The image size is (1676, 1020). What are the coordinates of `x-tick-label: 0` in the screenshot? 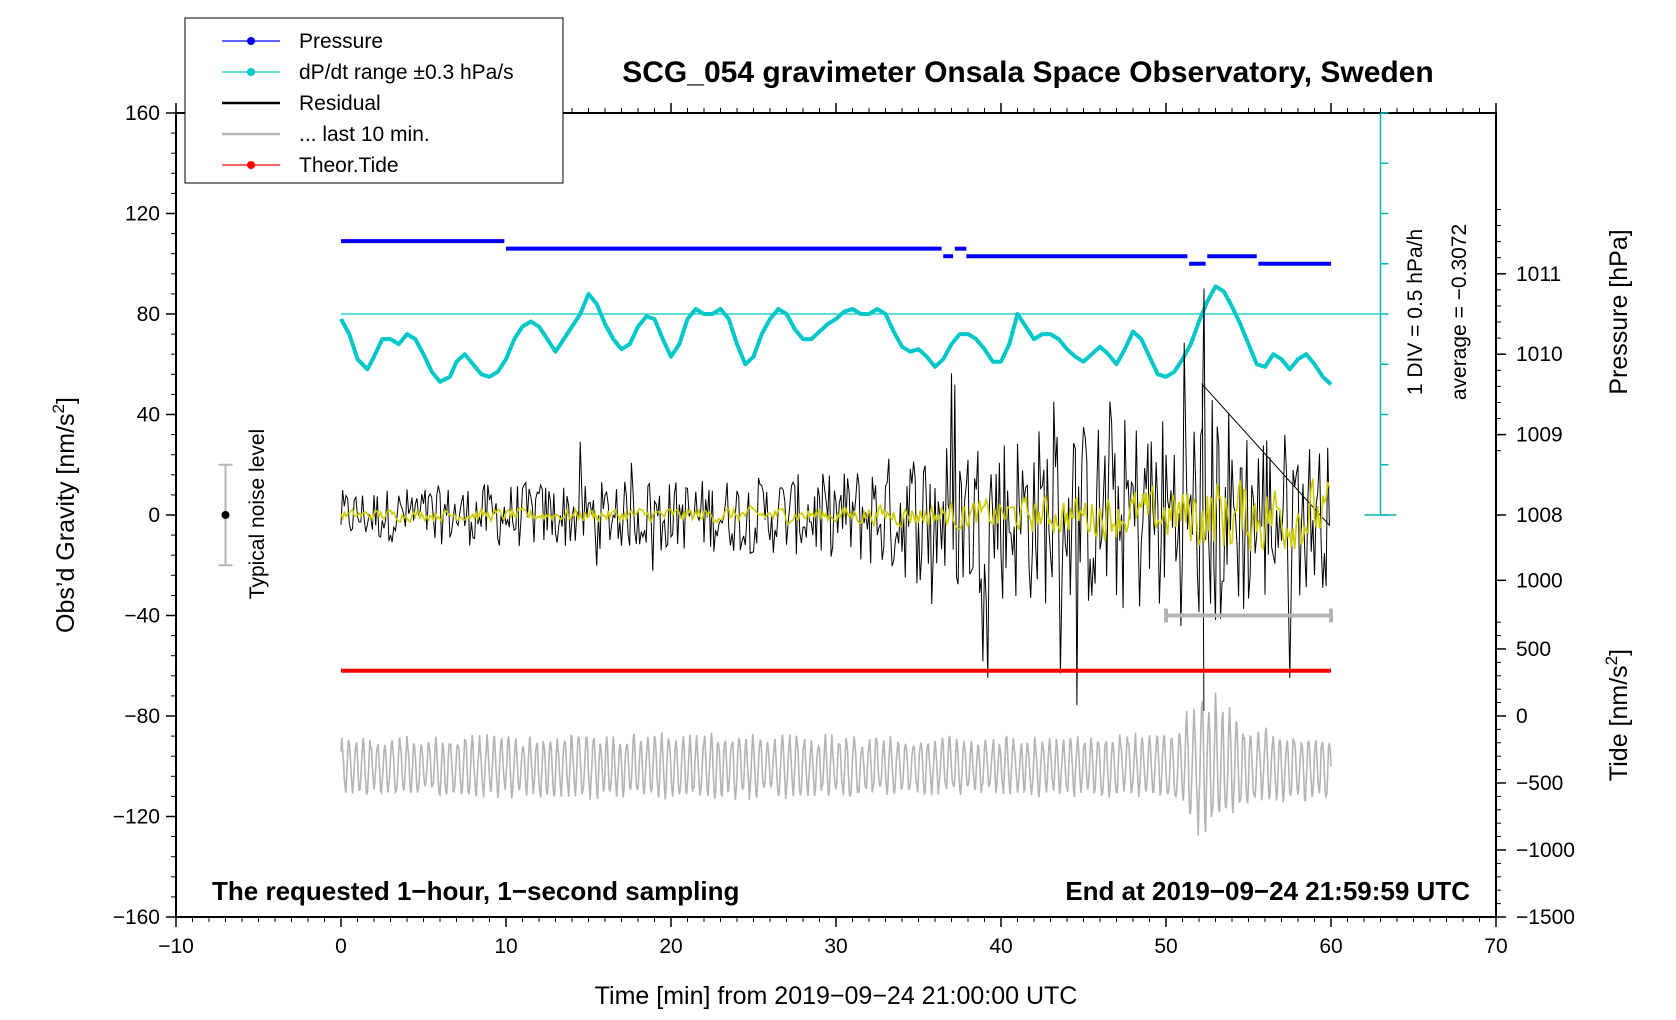 It's located at (341, 946).